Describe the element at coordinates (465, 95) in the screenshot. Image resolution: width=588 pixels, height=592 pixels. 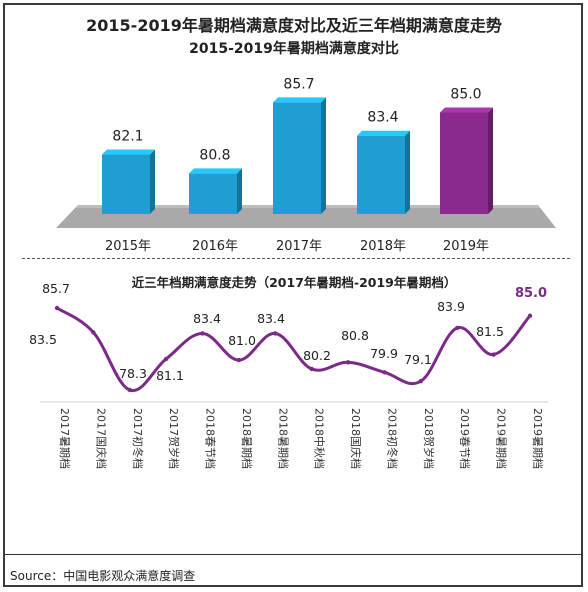
I see `bar-value-label: 85.0` at that location.